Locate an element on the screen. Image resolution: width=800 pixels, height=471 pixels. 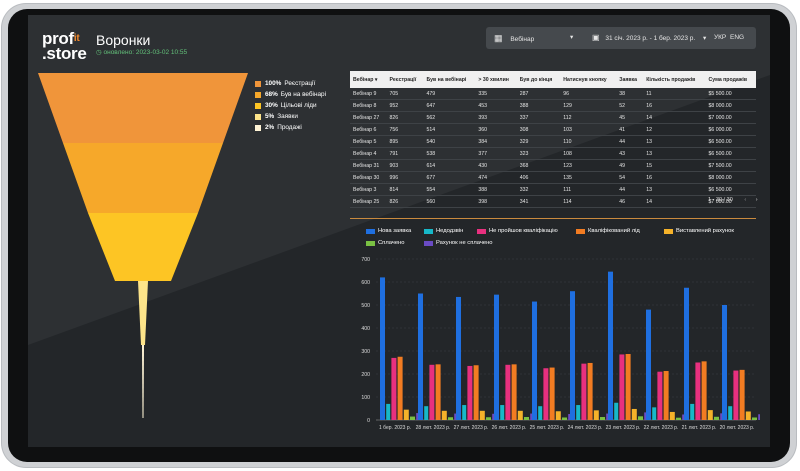
funnel-stage-registrations is located at coordinates (143, 108).